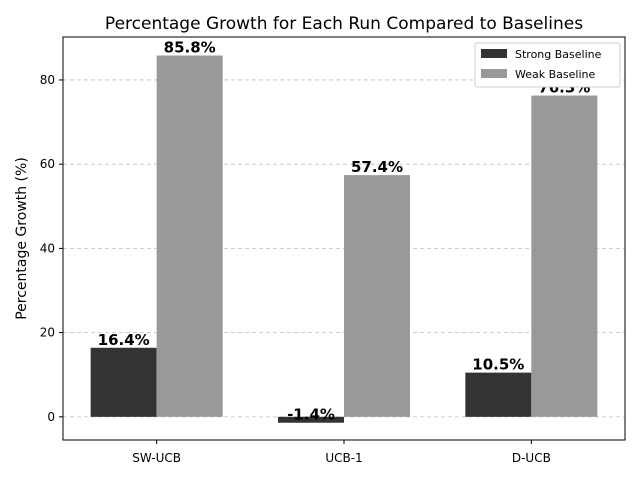 The width and height of the screenshot is (640, 480). Describe the element at coordinates (47, 164) in the screenshot. I see `y-tick-label: 60` at that location.